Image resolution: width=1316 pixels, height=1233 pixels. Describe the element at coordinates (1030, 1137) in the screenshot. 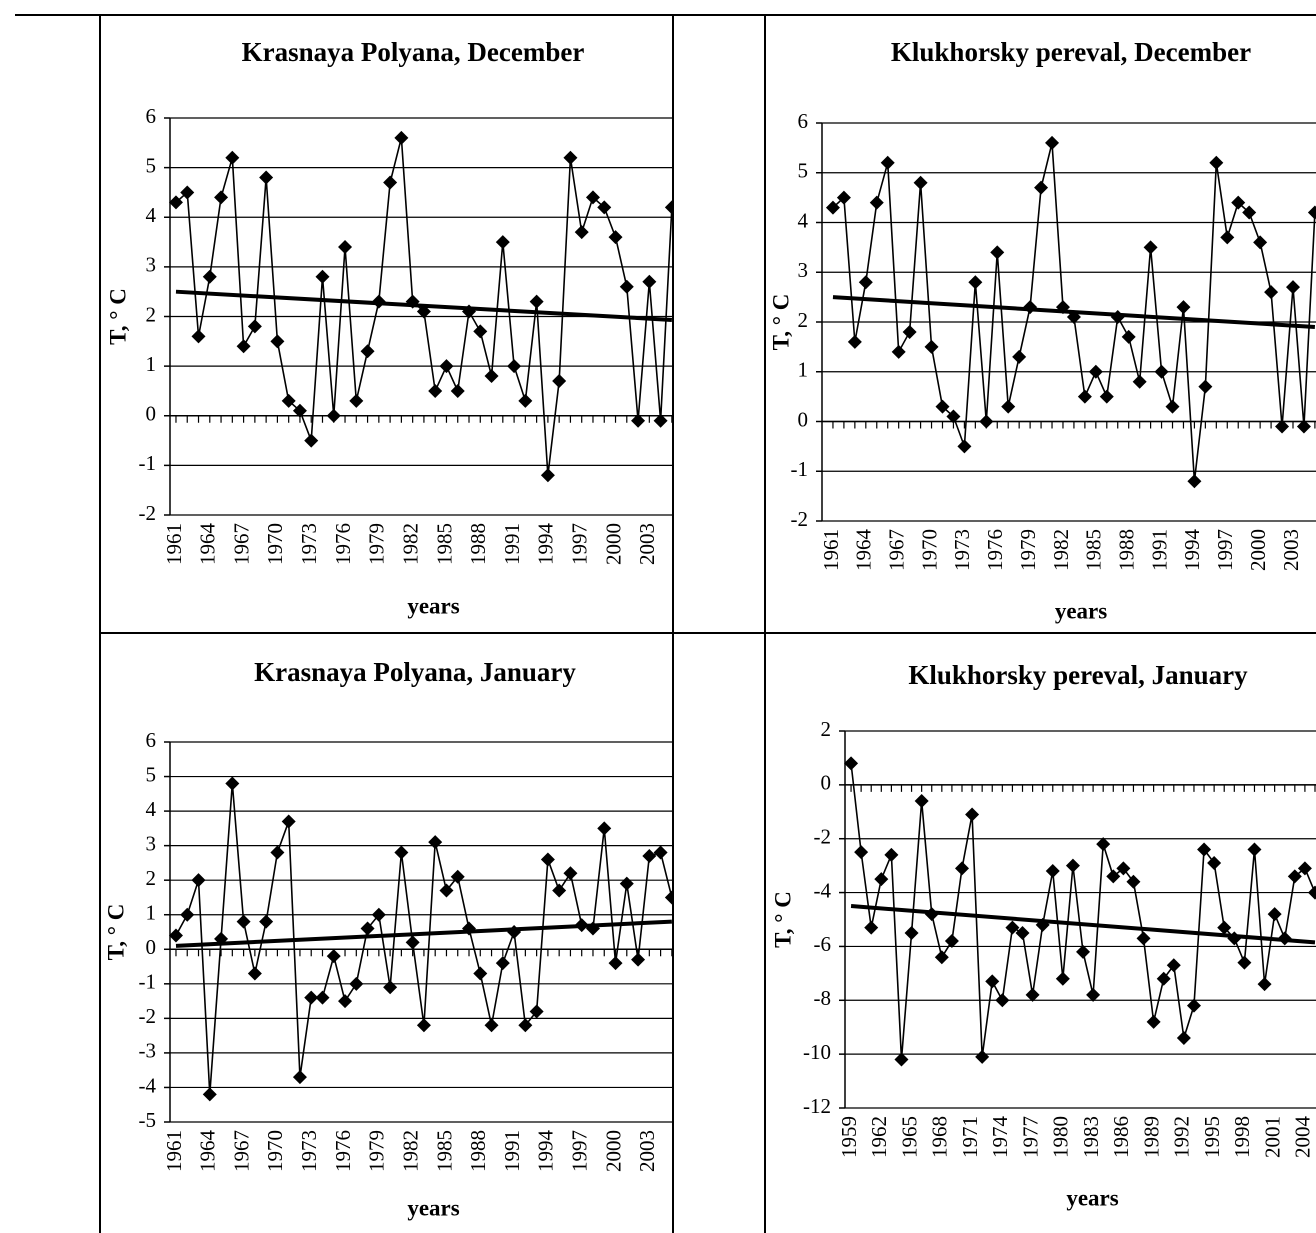

I see `x-tick-label: 1977` at that location.